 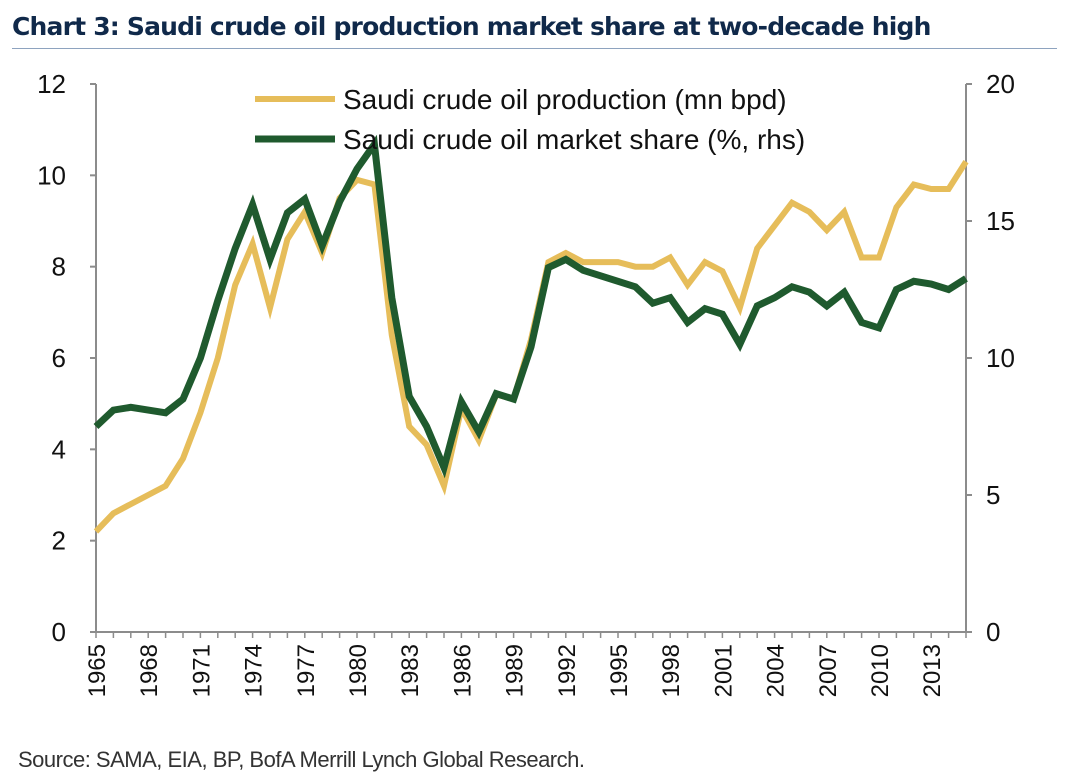 I want to click on x-tick-label: 1986, so click(x=462, y=670).